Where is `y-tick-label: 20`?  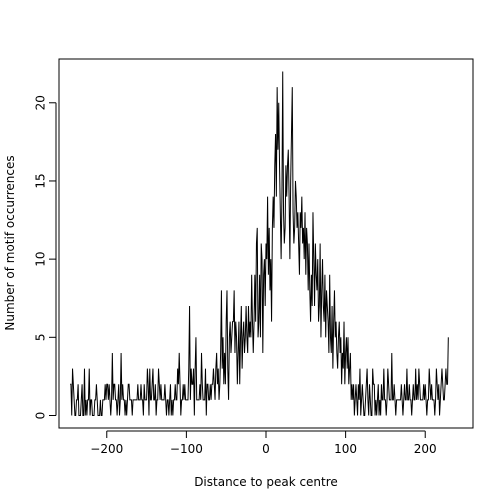
y-tick-label: 20 is located at coordinates (41, 102).